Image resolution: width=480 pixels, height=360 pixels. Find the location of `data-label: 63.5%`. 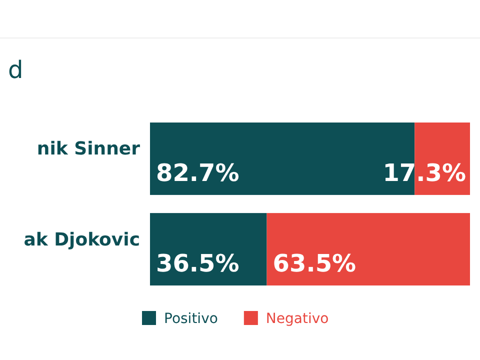

data-label: 63.5% is located at coordinates (314, 263).